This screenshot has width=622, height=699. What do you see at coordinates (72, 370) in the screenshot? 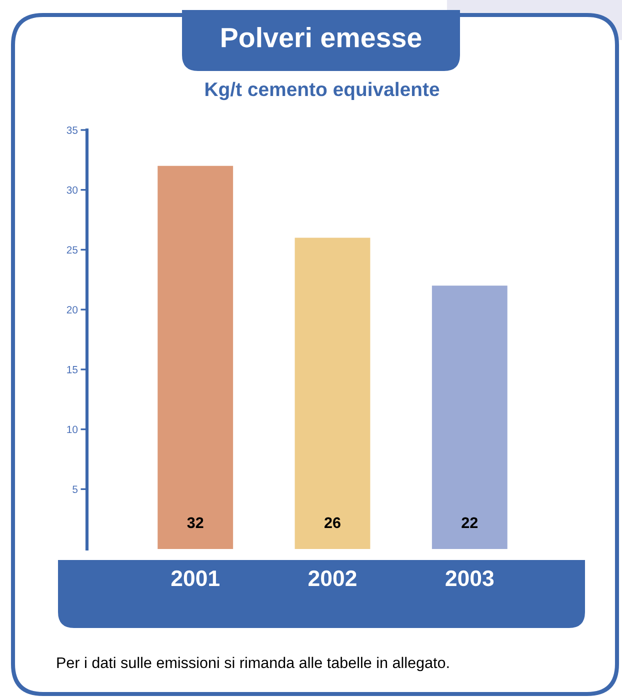
I see `y-tick-label: 15` at bounding box center [72, 370].